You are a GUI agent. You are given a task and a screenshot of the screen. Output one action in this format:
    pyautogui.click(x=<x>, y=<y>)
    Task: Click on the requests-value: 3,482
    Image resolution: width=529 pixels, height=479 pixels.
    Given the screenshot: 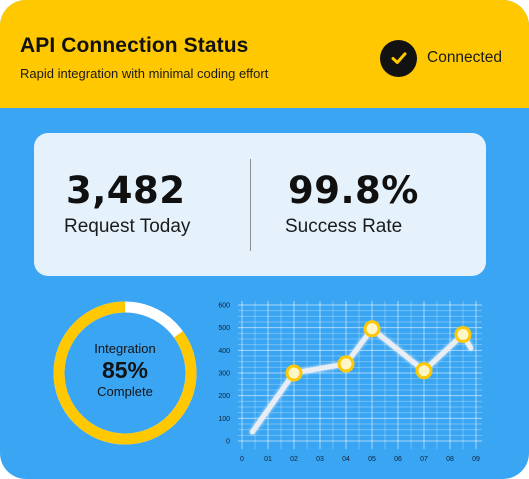 What is the action you would take?
    pyautogui.click(x=126, y=190)
    